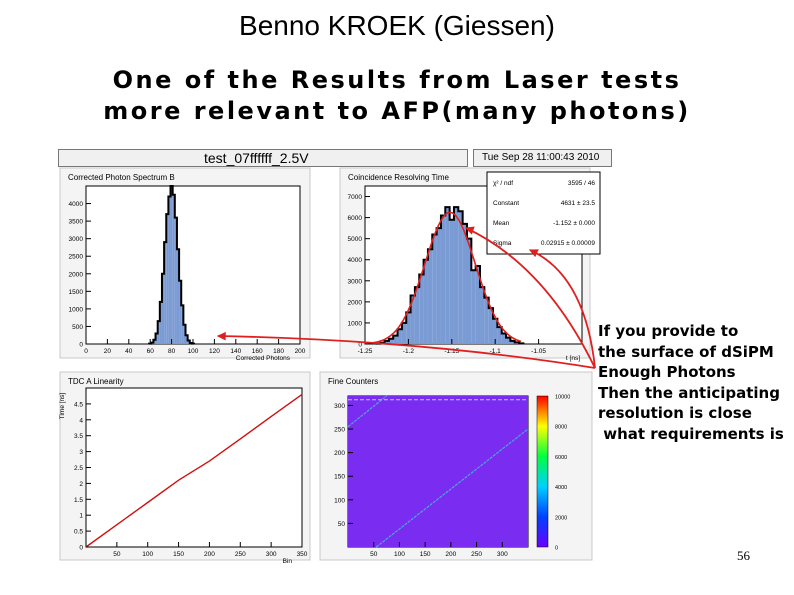 The width and height of the screenshot is (794, 595). Describe the element at coordinates (339, 477) in the screenshot. I see `y-tick-label: 150` at that location.